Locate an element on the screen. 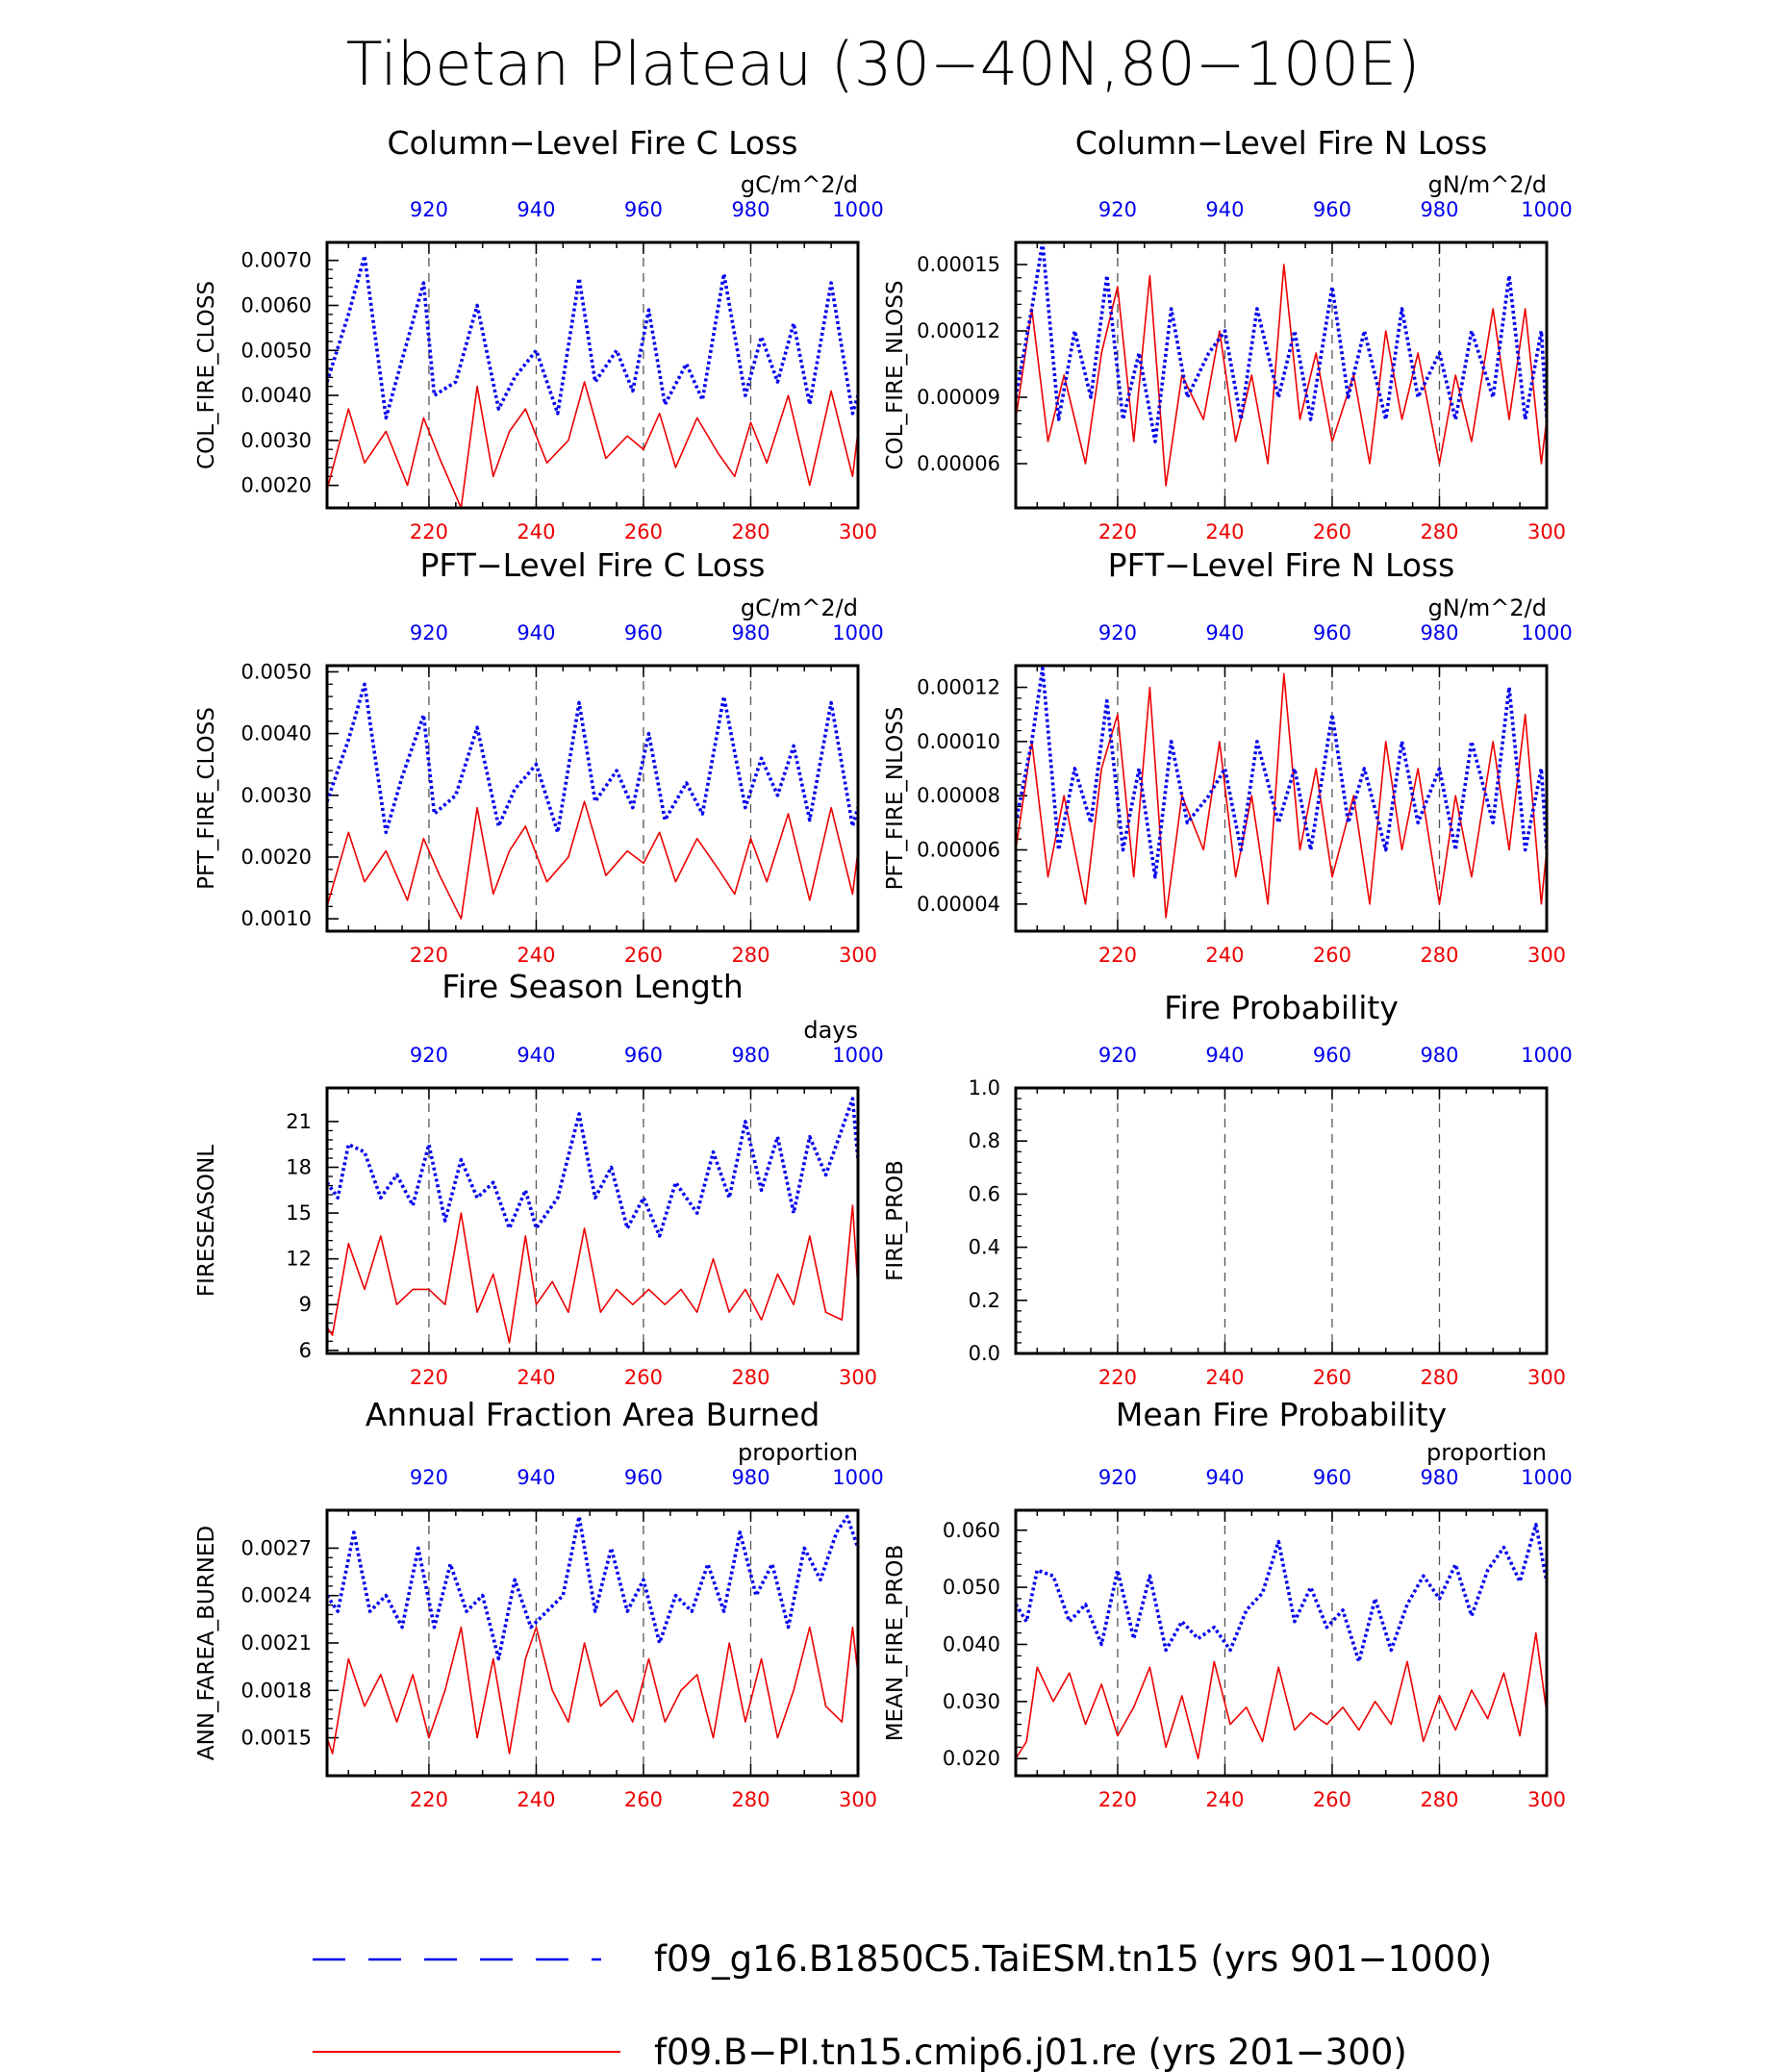  y-tick-label: 0.0024 is located at coordinates (276, 1595).